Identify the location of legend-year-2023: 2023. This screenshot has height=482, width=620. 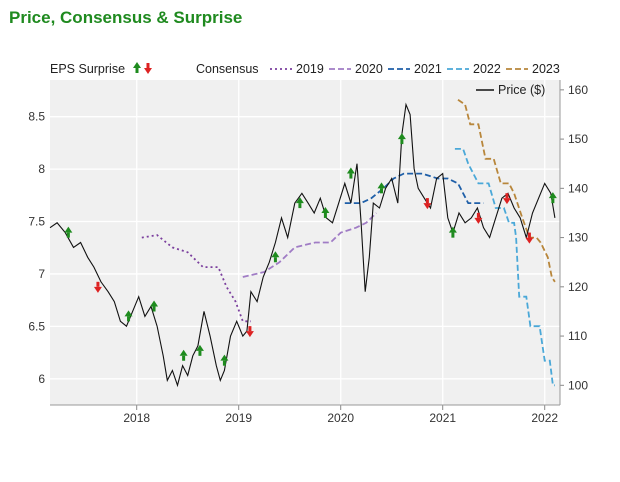
(546, 69).